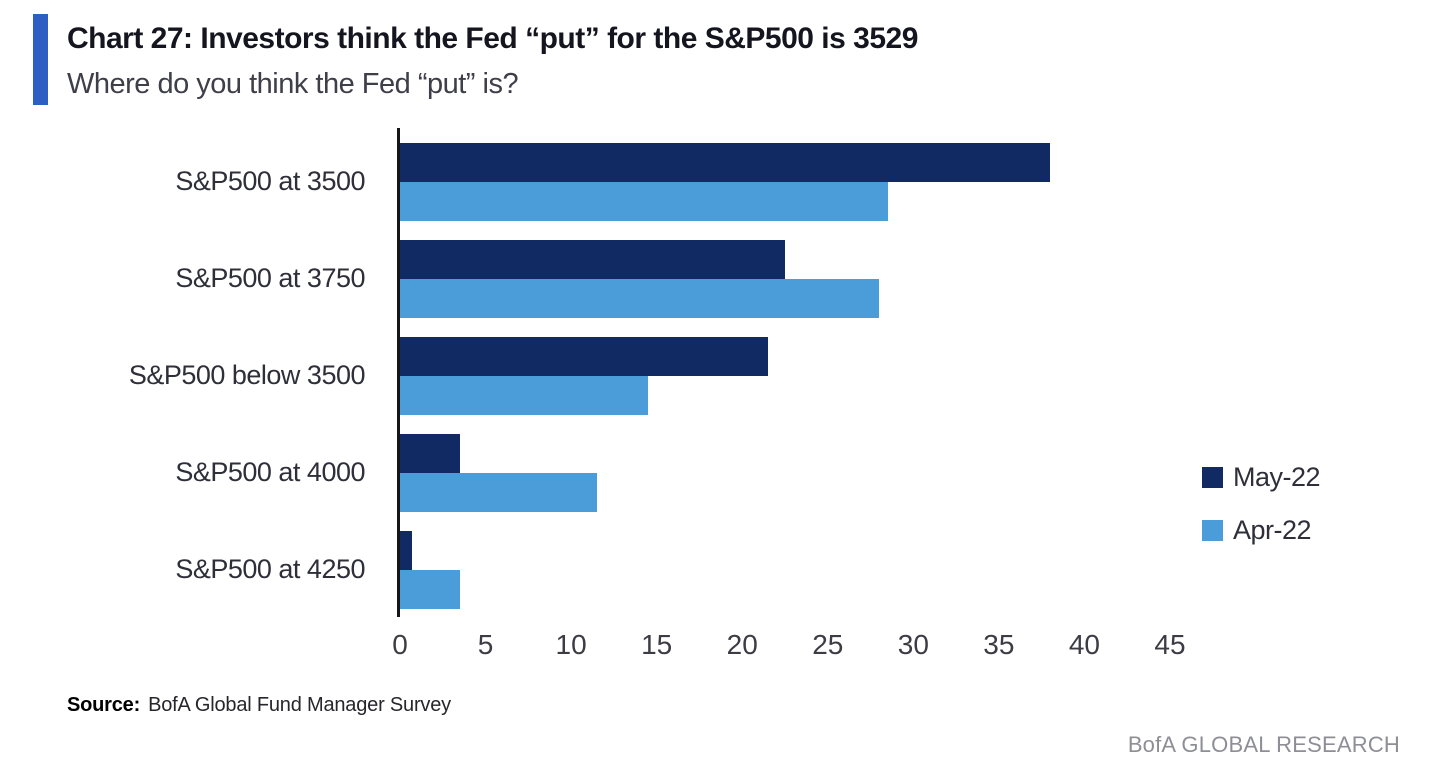 This screenshot has height=774, width=1440. I want to click on legend-item-apr-22: Apr-22, so click(1261, 530).